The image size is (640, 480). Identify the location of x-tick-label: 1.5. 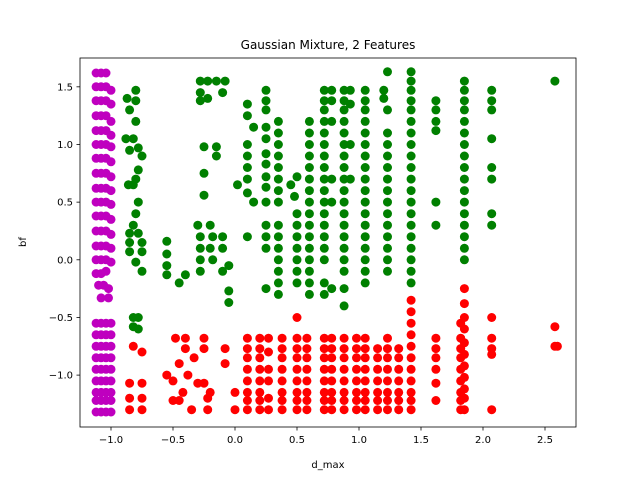
(421, 440).